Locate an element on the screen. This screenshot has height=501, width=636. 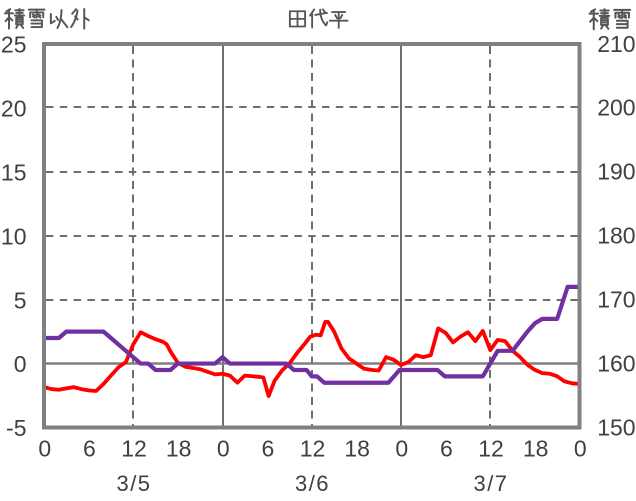
svg-text: 180 is located at coordinates (616, 236).